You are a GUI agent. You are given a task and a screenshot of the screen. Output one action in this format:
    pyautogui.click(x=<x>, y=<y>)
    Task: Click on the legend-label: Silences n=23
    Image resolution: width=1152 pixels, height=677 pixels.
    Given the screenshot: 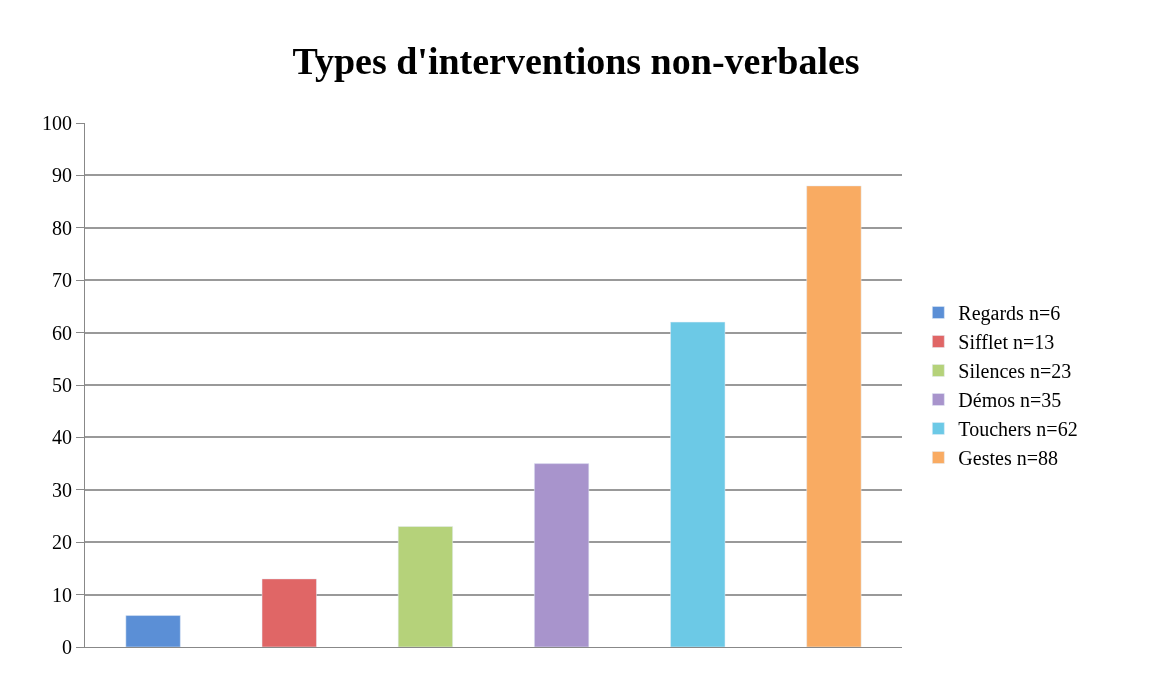 What is the action you would take?
    pyautogui.click(x=1015, y=371)
    